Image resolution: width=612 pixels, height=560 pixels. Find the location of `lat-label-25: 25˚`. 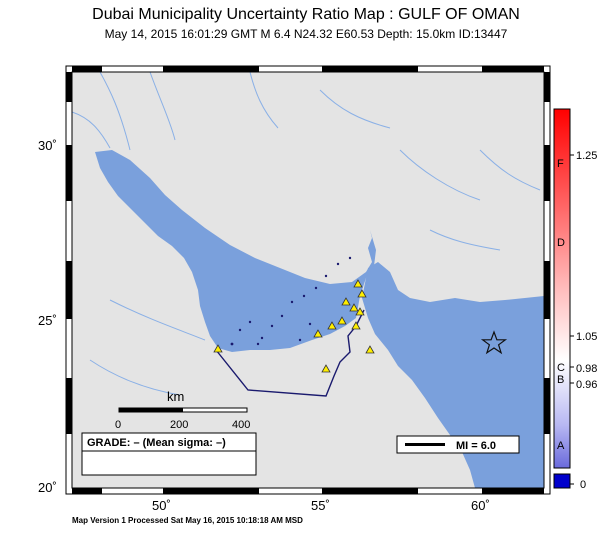

lat-label-25: 25˚ is located at coordinates (47, 320).